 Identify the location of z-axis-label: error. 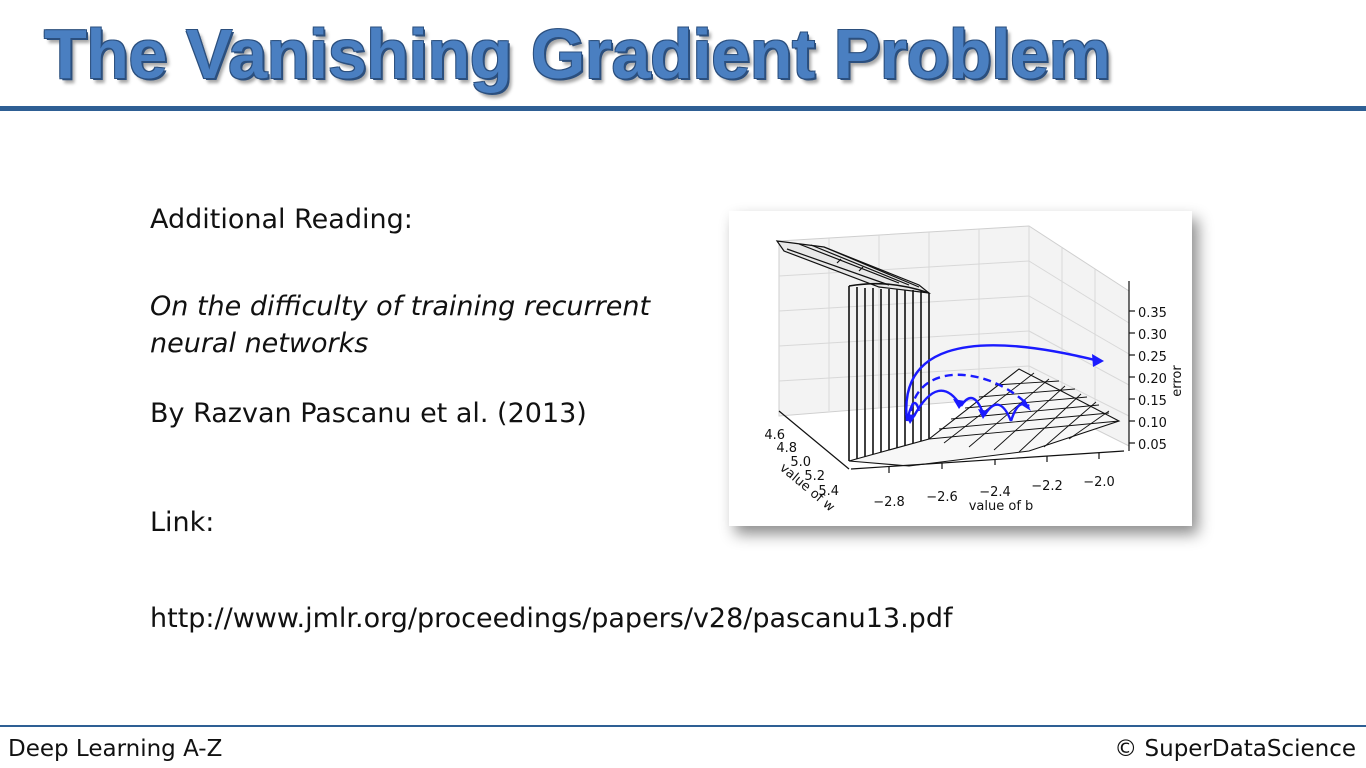
(1177, 381).